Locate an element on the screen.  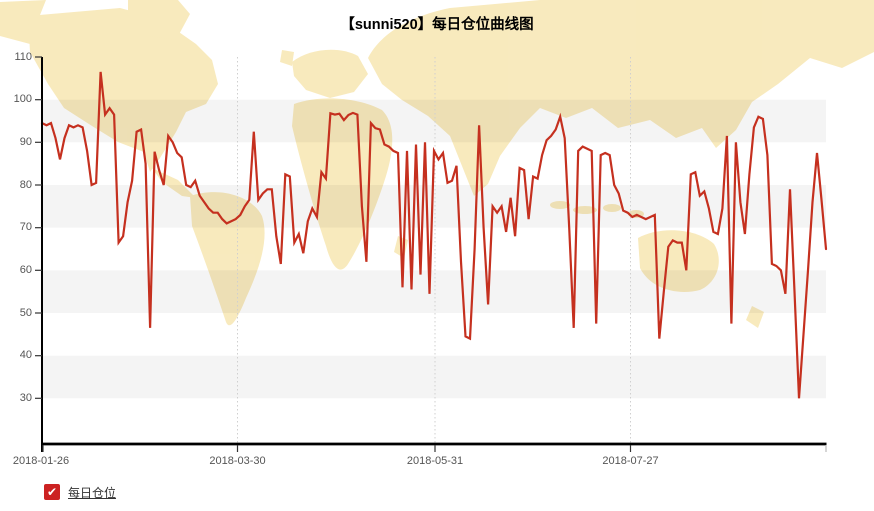
y-axis-label: 110 is located at coordinates (23, 56).